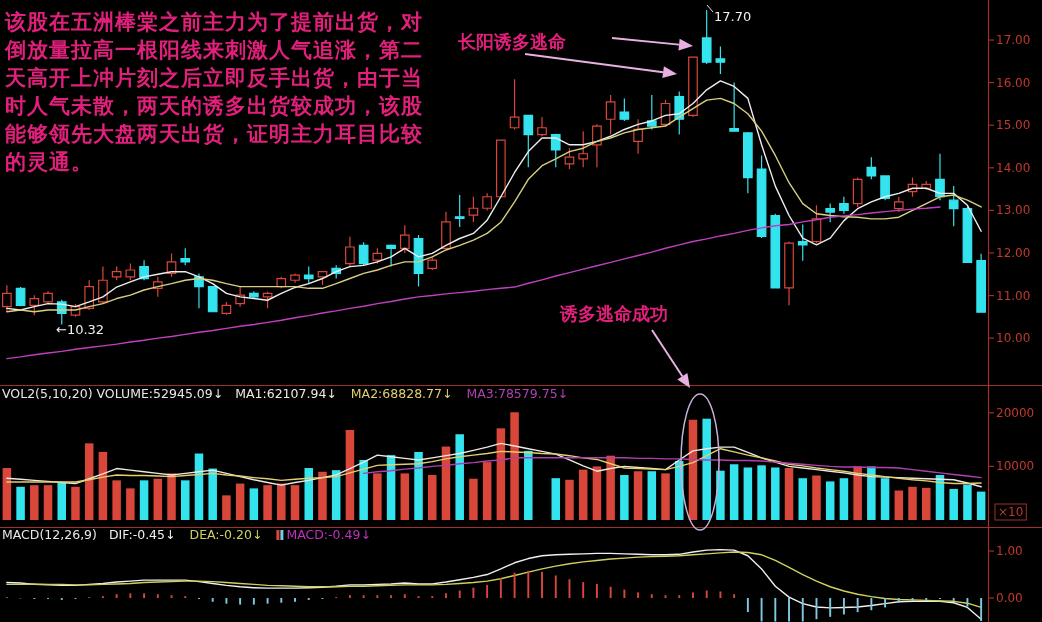  What do you see at coordinates (1015, 466) in the screenshot?
I see `y-tick-label: 10000` at bounding box center [1015, 466].